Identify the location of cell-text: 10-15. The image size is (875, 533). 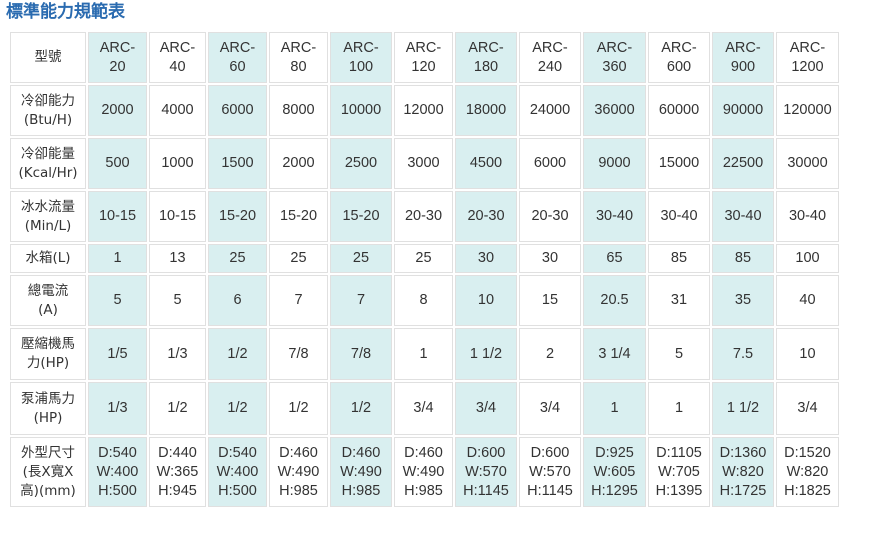
(117, 216).